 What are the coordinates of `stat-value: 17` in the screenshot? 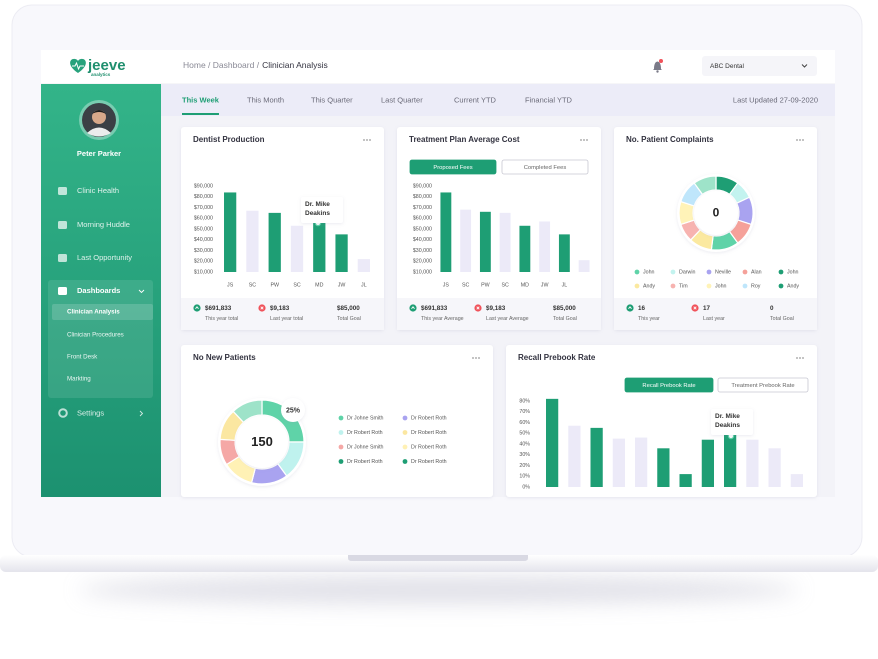 It's located at (707, 308).